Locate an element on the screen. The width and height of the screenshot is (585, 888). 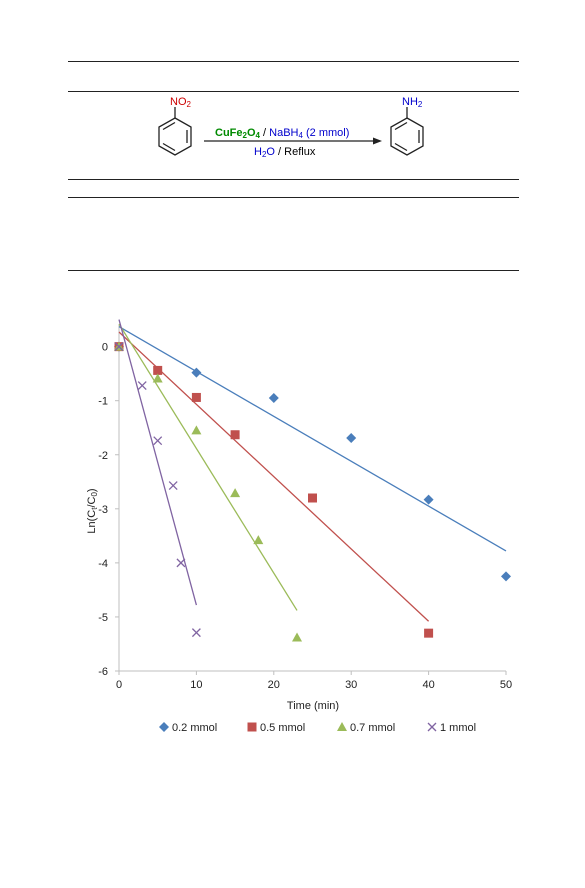
reaction-arrow is located at coordinates (293, 141).